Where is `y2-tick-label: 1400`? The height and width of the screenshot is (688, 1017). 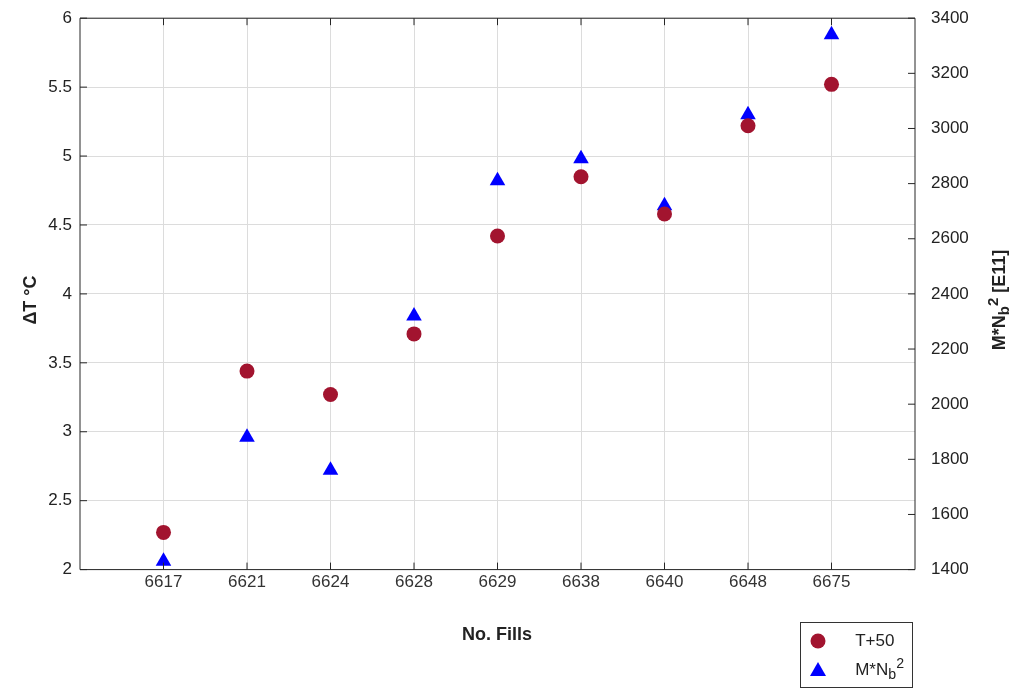
y2-tick-label: 1400 is located at coordinates (950, 569).